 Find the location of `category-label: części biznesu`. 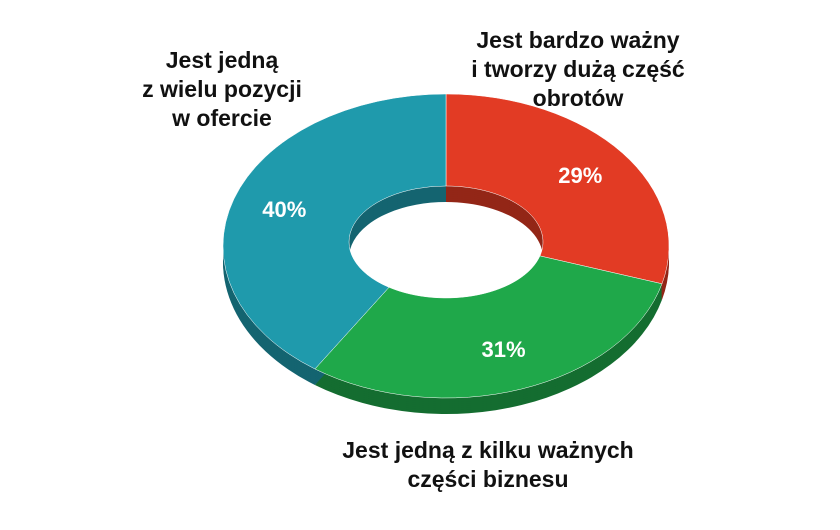

category-label: części biznesu is located at coordinates (487, 479).